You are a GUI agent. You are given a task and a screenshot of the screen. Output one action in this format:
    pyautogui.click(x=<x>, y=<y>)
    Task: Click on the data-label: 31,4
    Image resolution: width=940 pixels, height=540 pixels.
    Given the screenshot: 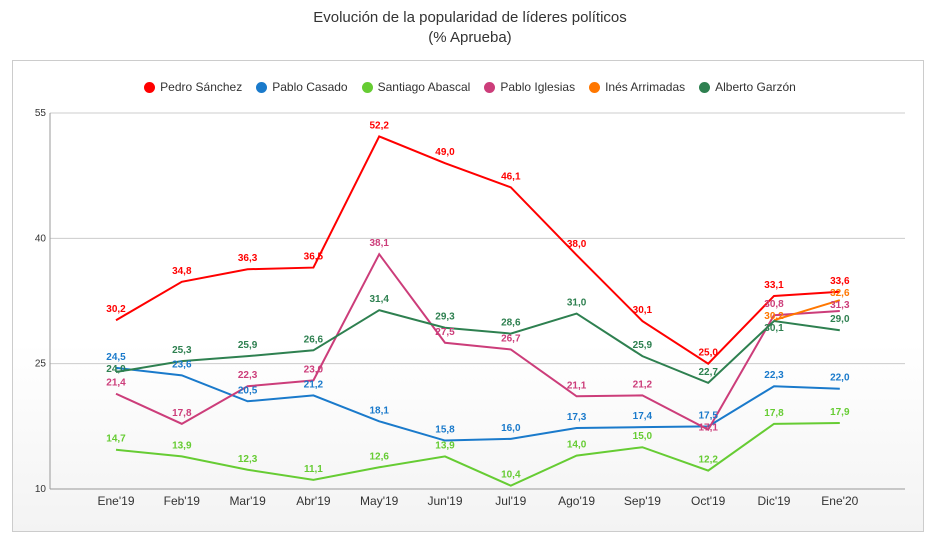 What is the action you would take?
    pyautogui.click(x=379, y=299)
    